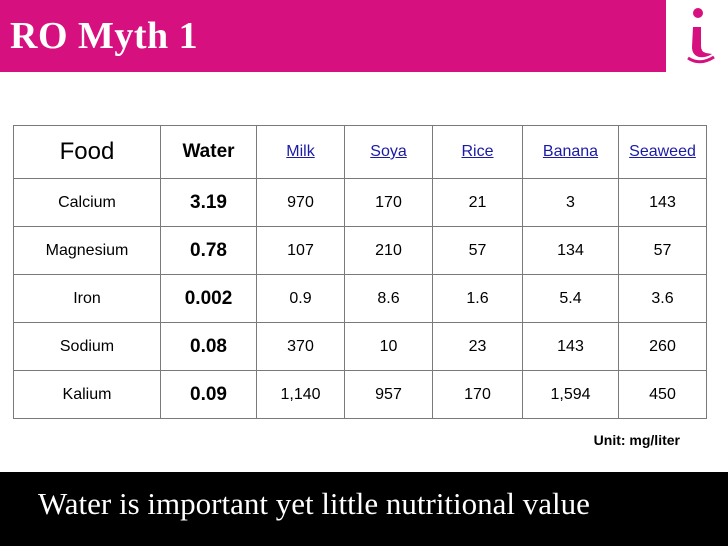 Image resolution: width=728 pixels, height=546 pixels. What do you see at coordinates (87, 250) in the screenshot?
I see `row-label: Magnesium` at bounding box center [87, 250].